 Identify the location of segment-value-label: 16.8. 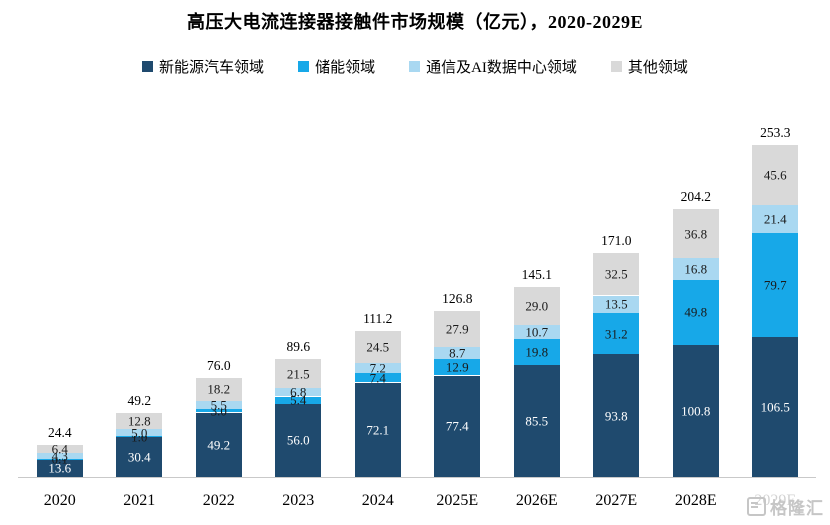
(696, 269).